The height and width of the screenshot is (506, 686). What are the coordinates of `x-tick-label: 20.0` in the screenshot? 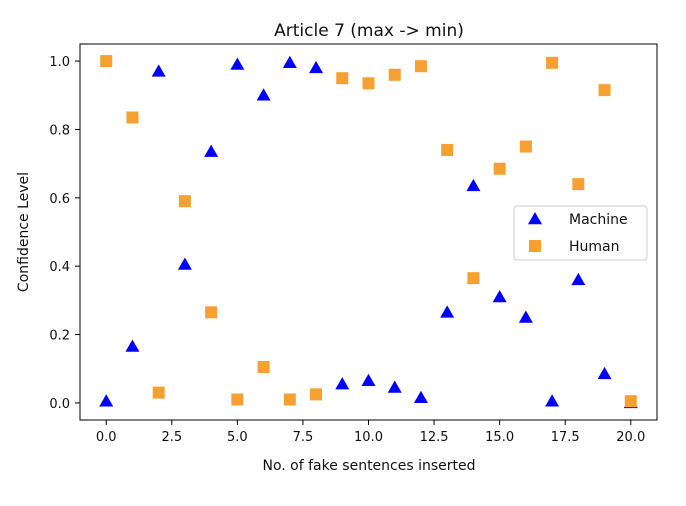 It's located at (630, 437).